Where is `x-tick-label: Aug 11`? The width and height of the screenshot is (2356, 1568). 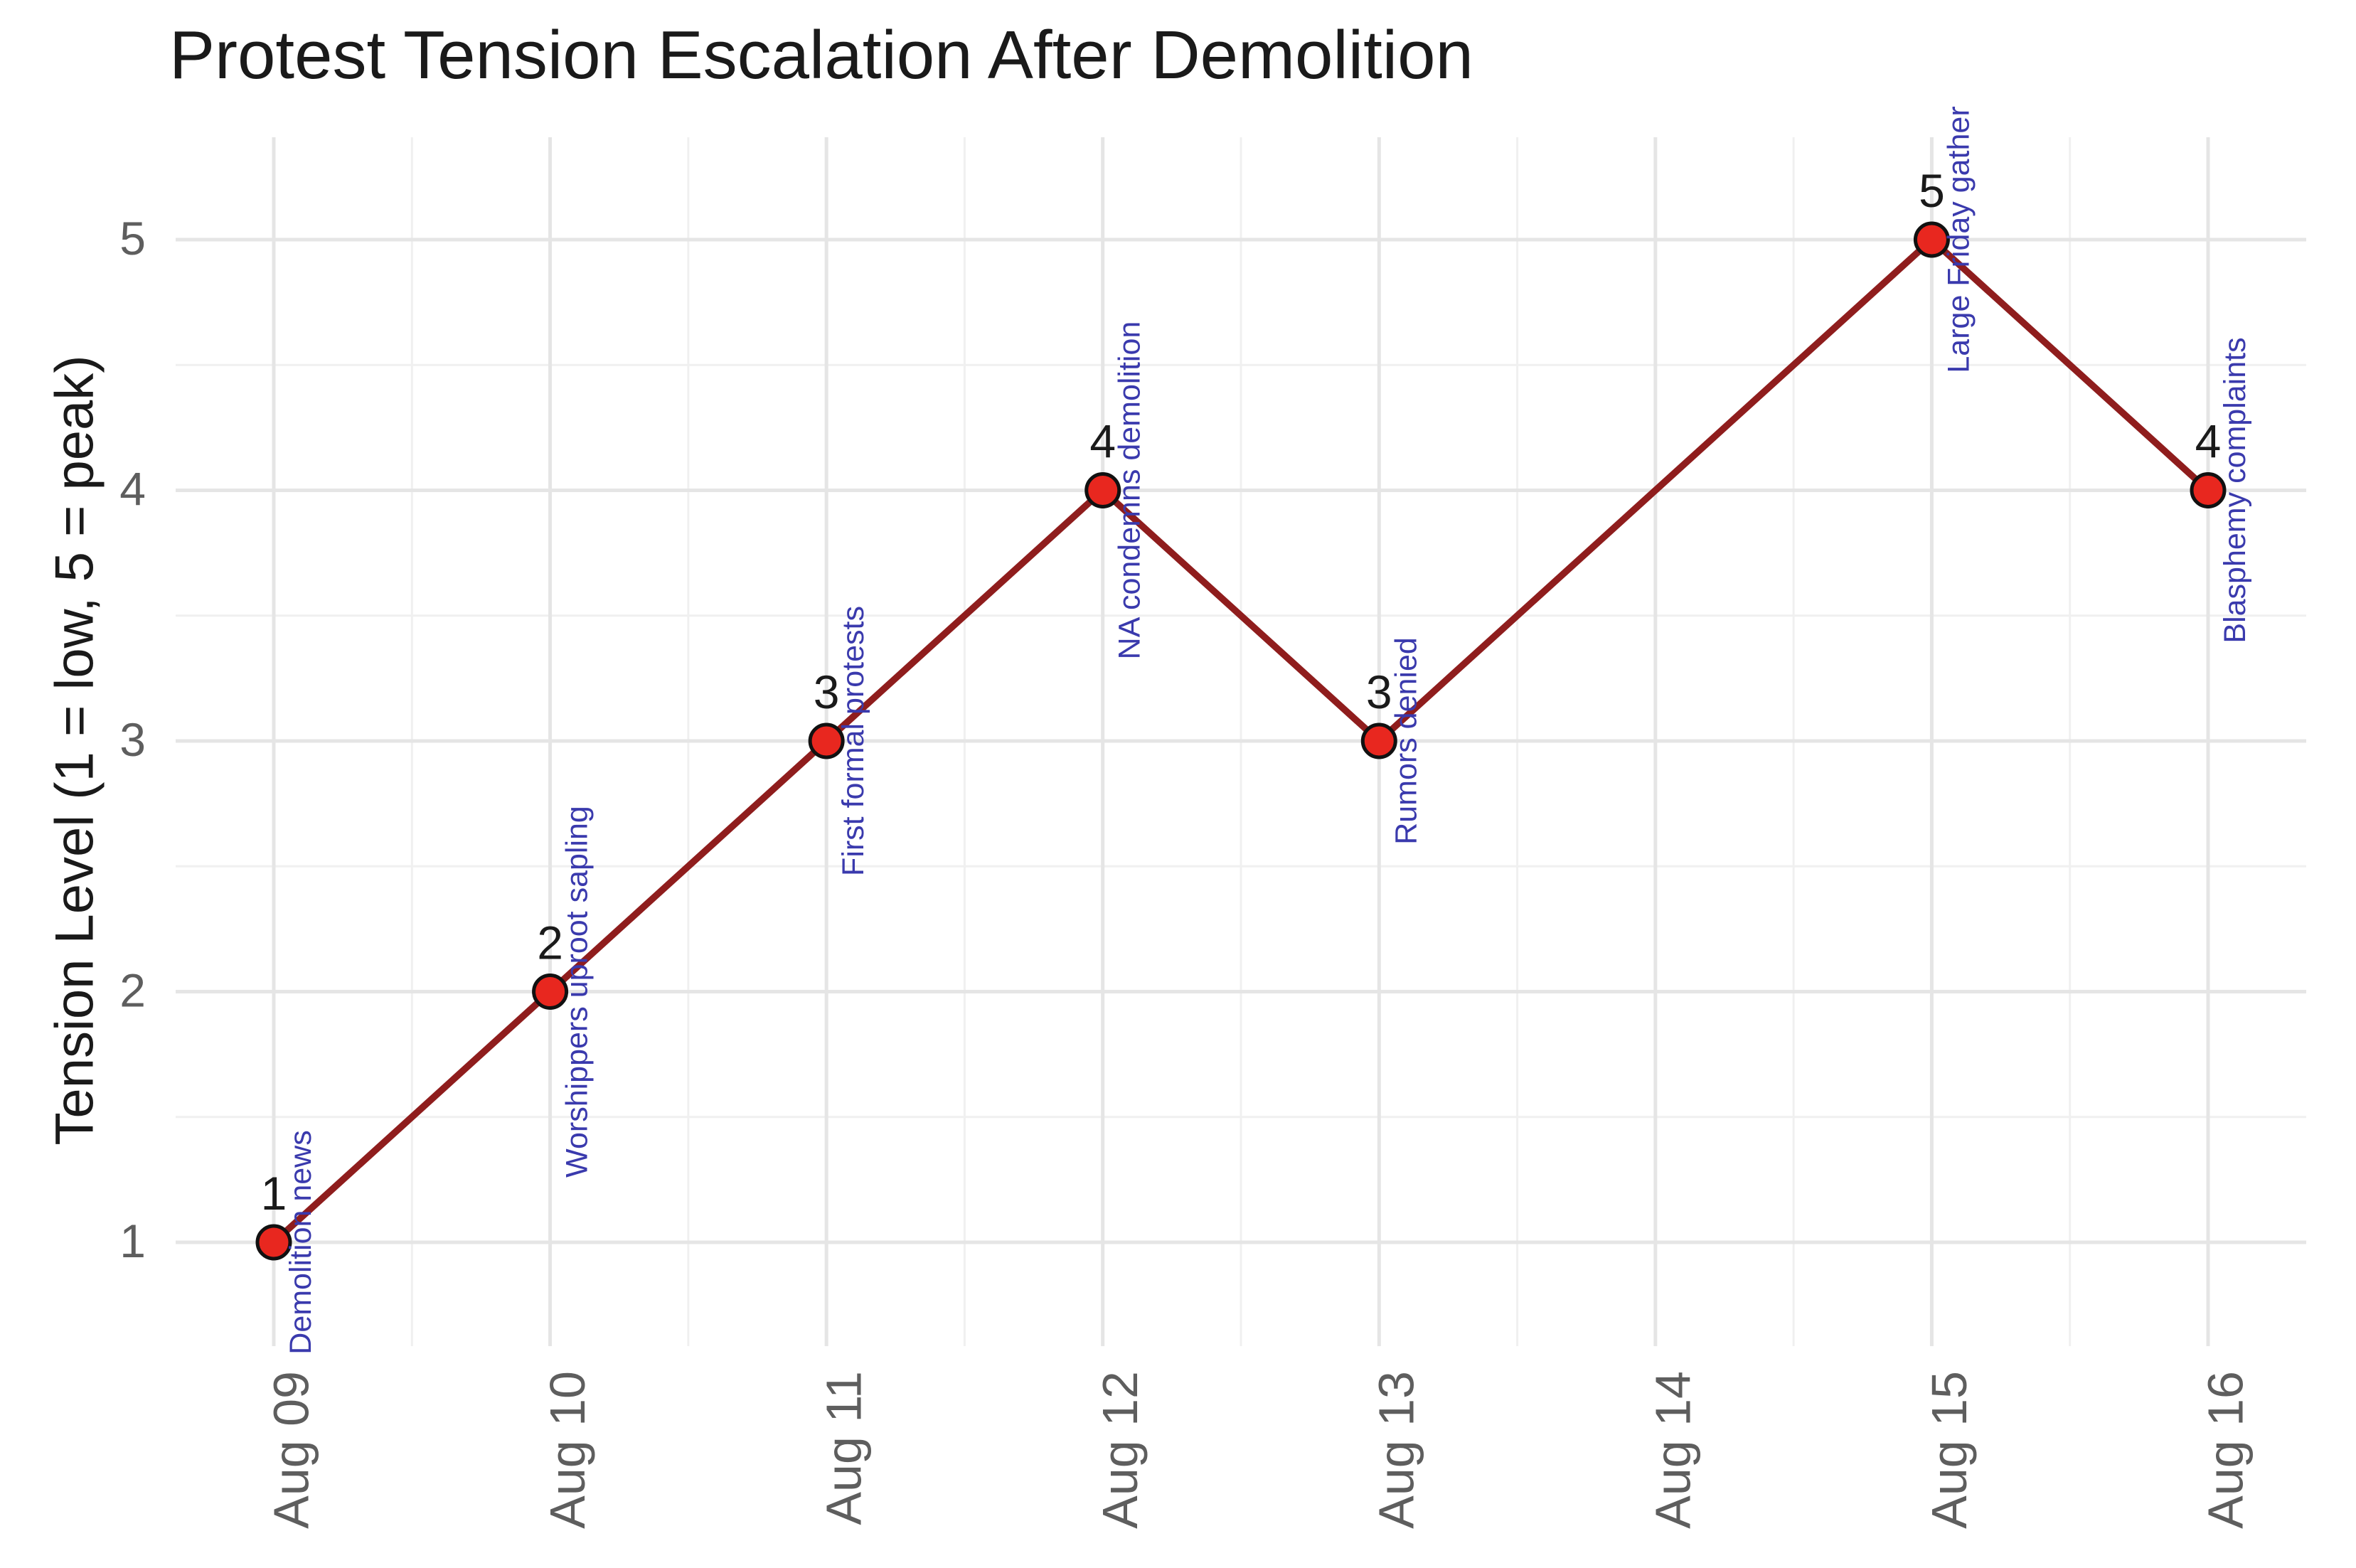
x-tick-label: Aug 11 is located at coordinates (844, 1448).